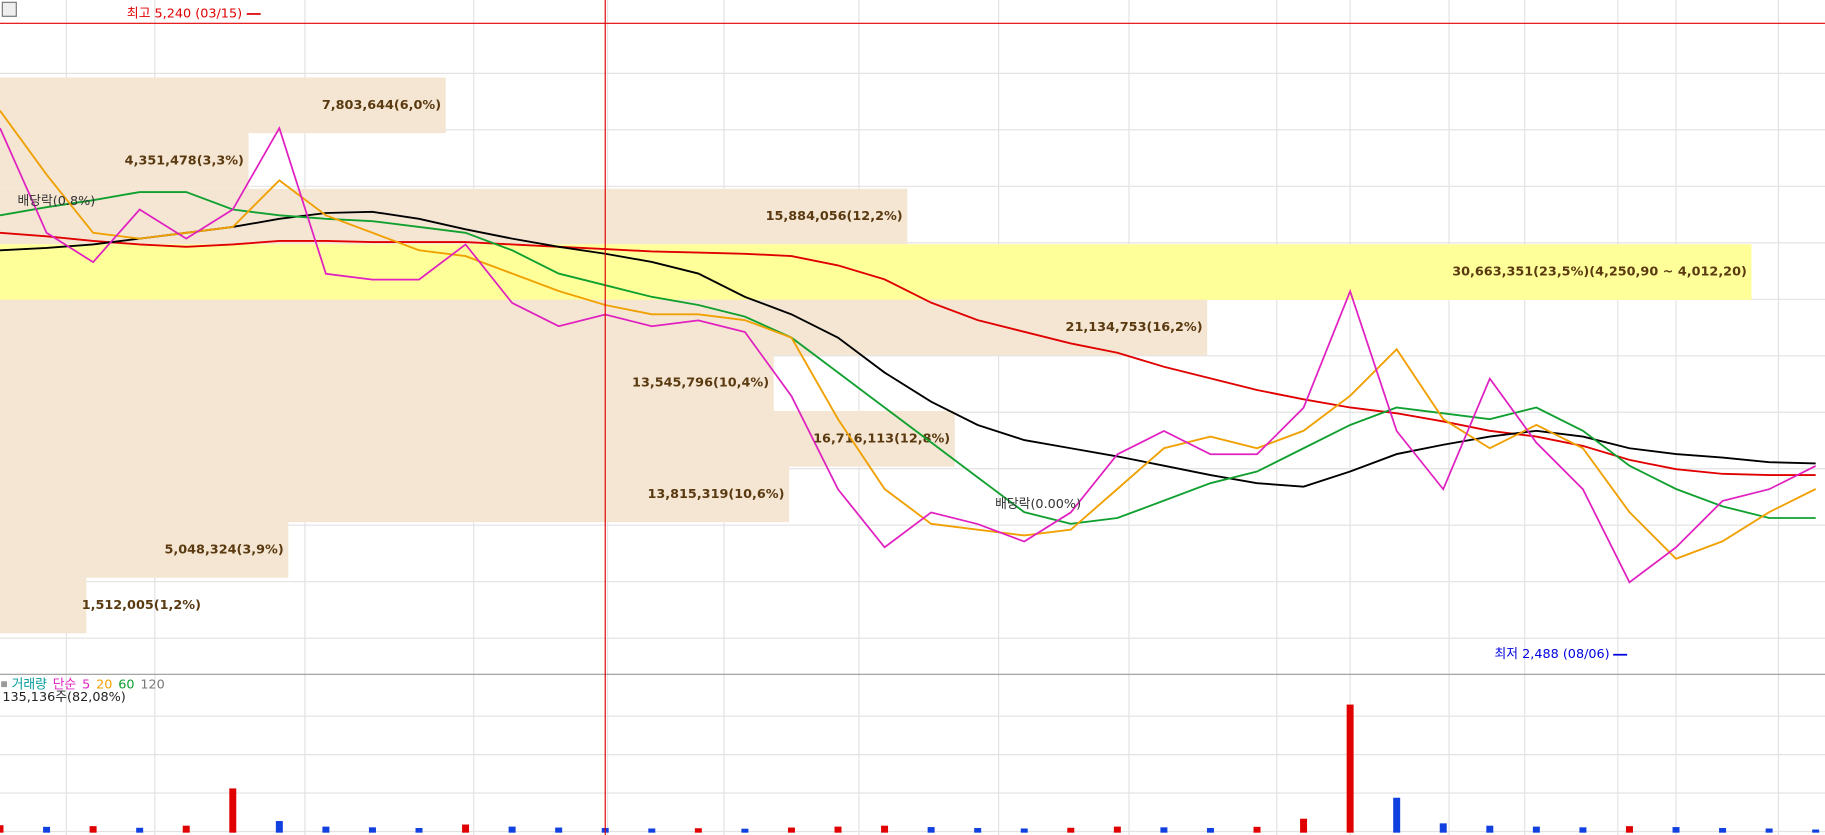  I want to click on high-label: 최고 5,240 (03/15), so click(184, 13).